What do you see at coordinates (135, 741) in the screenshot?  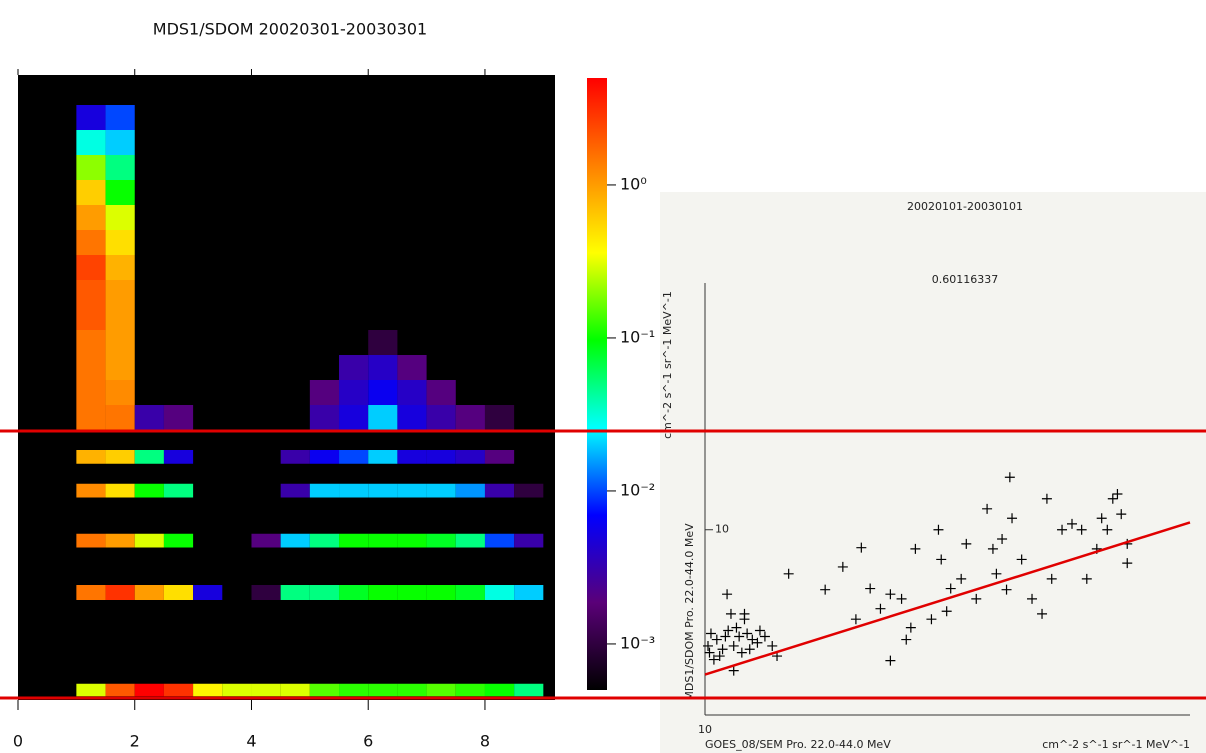 I see `x-tick-label: 2` at bounding box center [135, 741].